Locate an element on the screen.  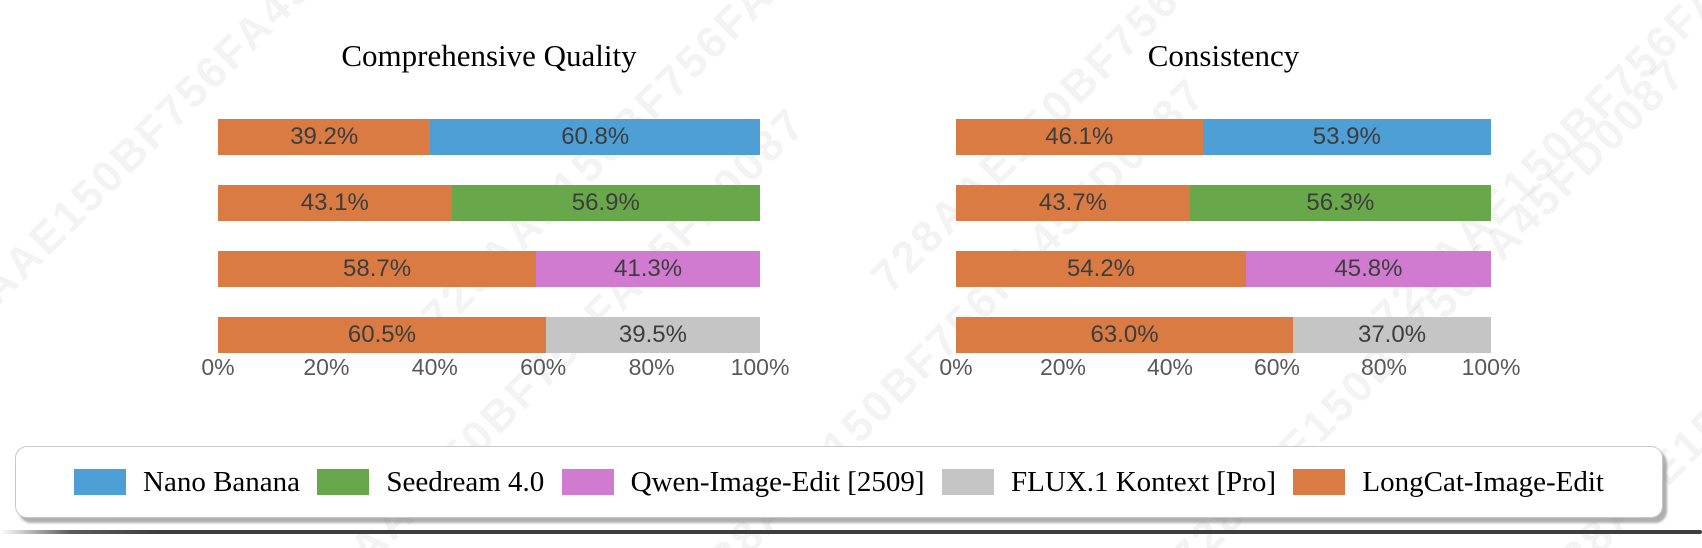
legend-item-flux-1-kontext-pro: FLUX.1 Kontext [Pro] is located at coordinates (1108, 482).